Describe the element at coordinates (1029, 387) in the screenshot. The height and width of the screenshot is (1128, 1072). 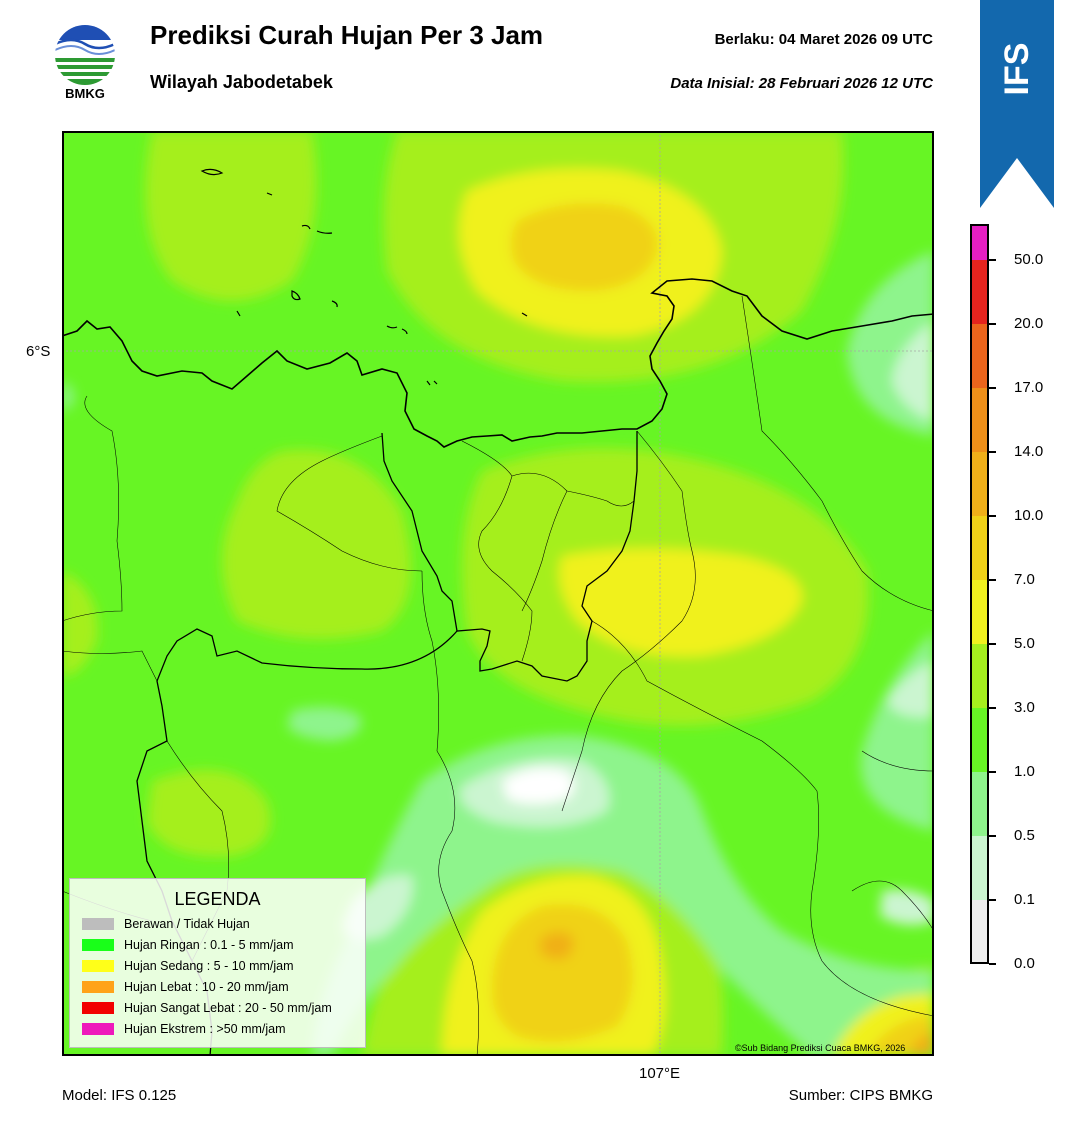
I see `colorbar-tick-label: 17.0` at that location.